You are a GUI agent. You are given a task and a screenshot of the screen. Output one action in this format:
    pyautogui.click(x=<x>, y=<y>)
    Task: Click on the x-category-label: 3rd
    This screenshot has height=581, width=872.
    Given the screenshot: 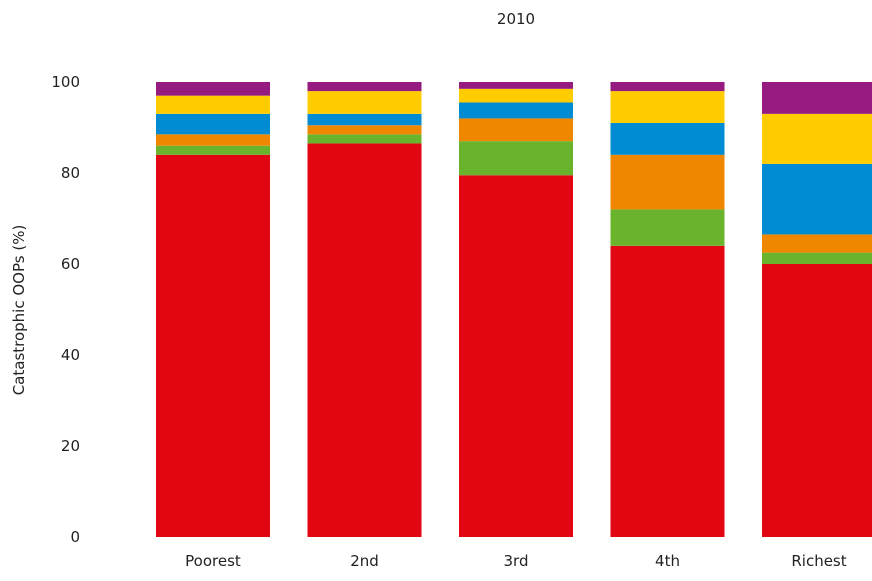 What is the action you would take?
    pyautogui.click(x=516, y=561)
    